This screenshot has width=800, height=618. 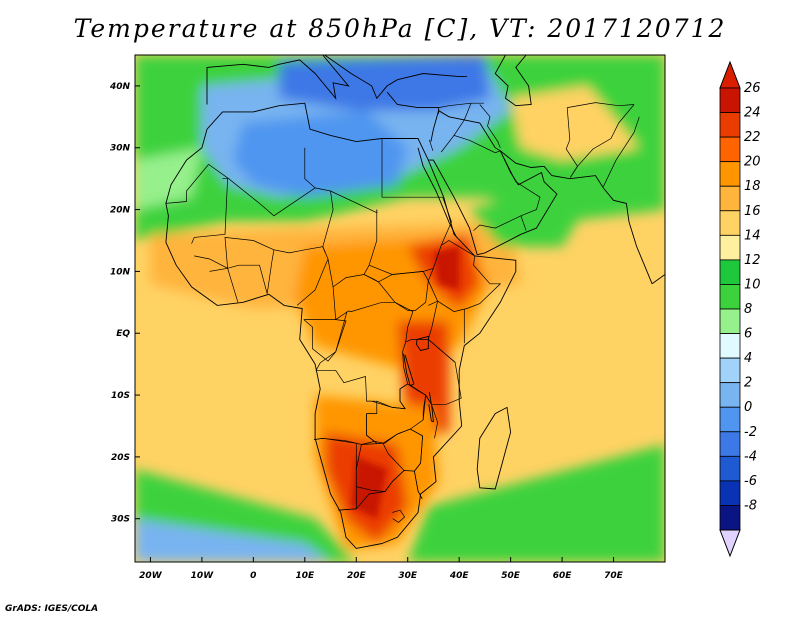 I want to click on caspian-coastline, so click(x=513, y=81).